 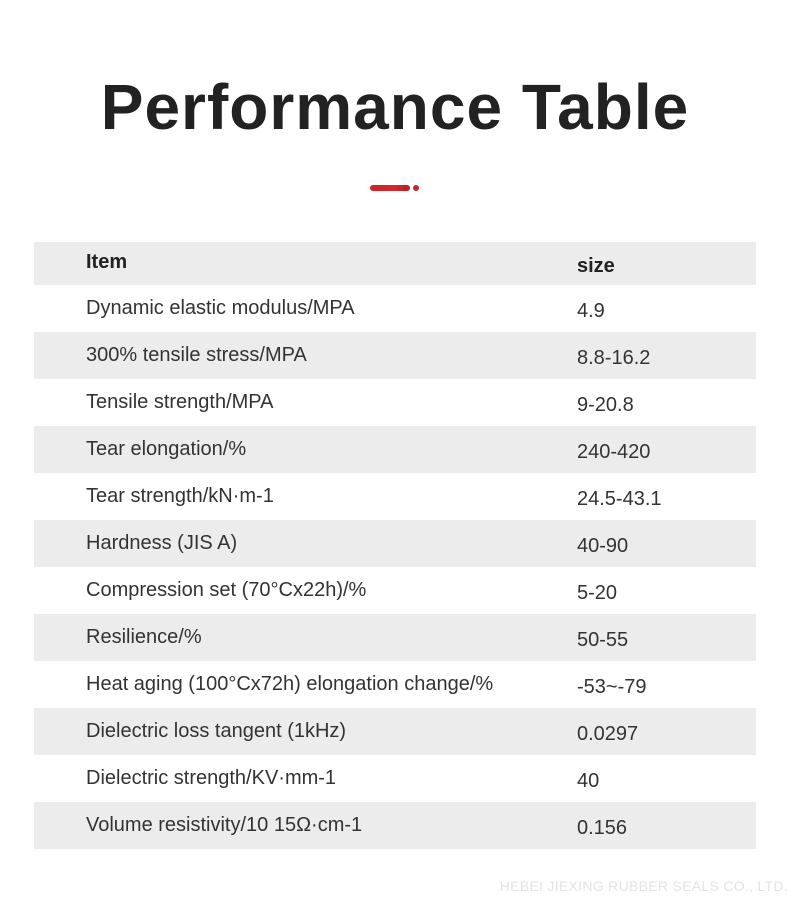 I want to click on row-item: Tear elongation/%, so click(x=166, y=449).